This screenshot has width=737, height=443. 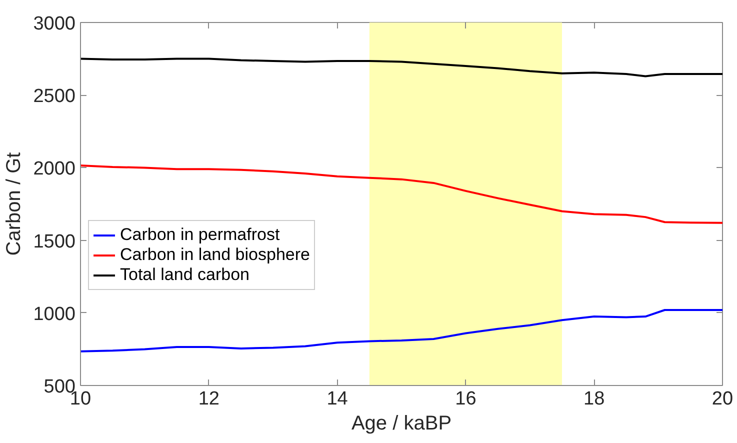 What do you see at coordinates (465, 399) in the screenshot?
I see `x-tick-label: 16` at bounding box center [465, 399].